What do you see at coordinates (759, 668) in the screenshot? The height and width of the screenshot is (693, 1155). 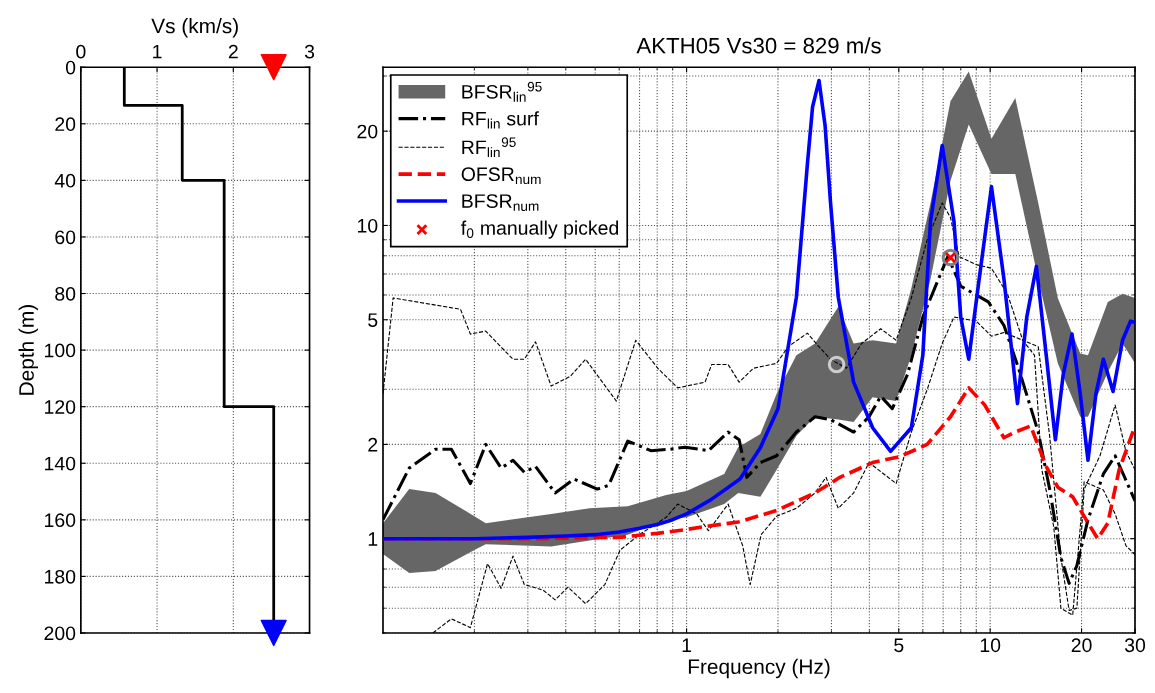 I see `x-axis-title: Frequency (Hz)` at bounding box center [759, 668].